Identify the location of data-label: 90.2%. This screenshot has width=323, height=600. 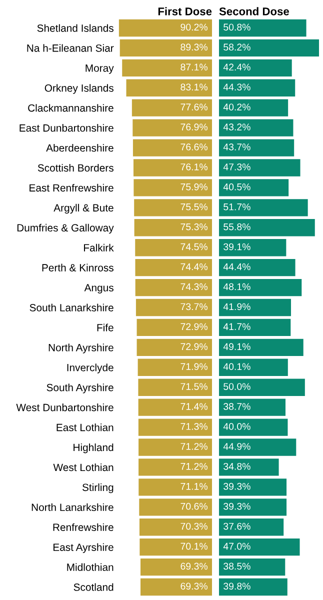
(194, 27).